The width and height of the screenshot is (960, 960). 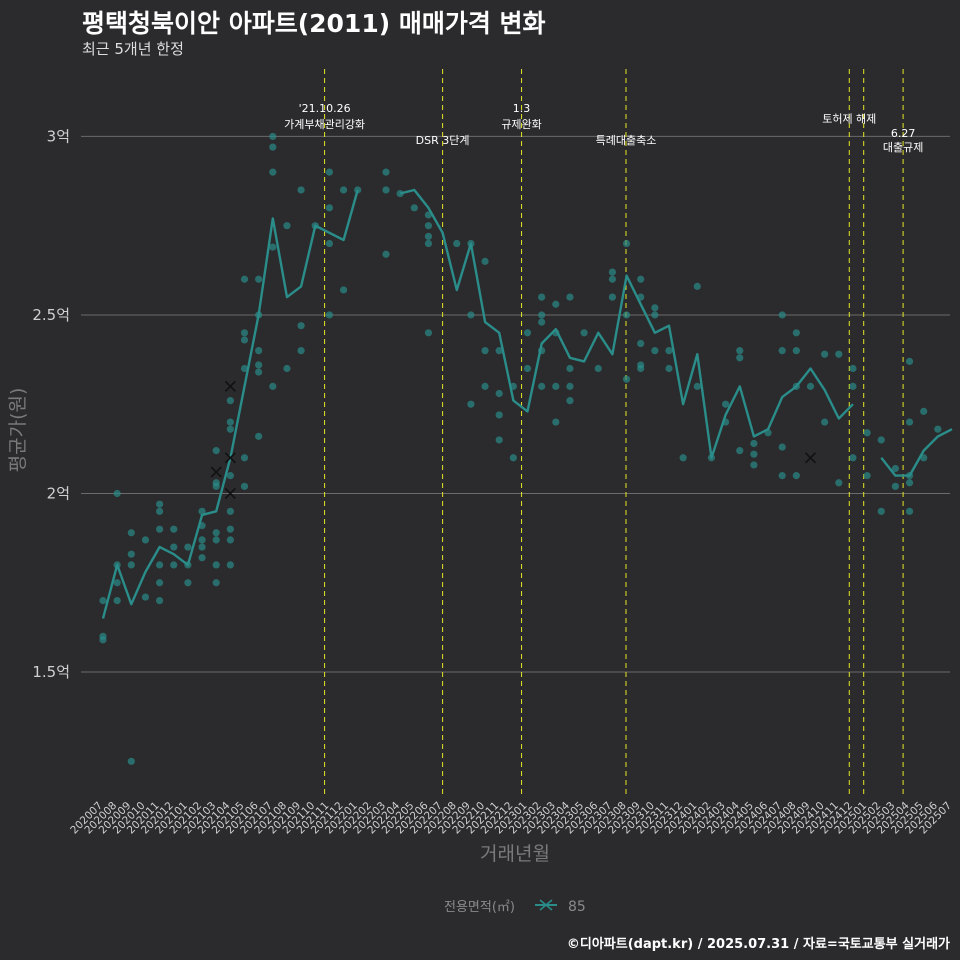 I want to click on legend: 전용면적(㎡) 85, so click(x=515, y=907).